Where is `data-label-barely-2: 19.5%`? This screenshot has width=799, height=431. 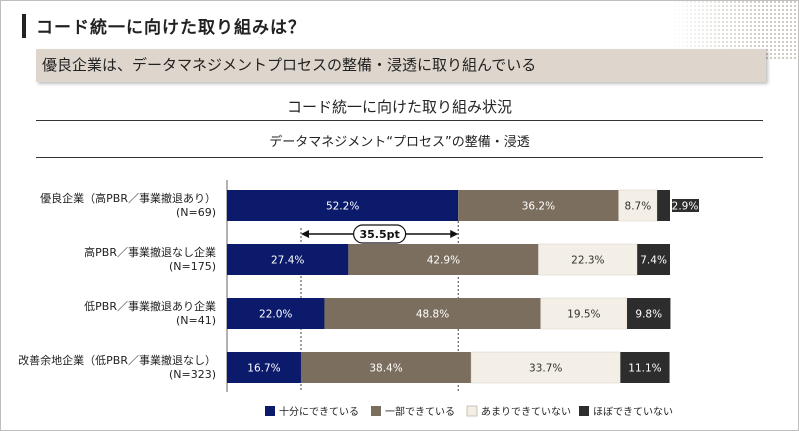
data-label-barely-2: 19.5% is located at coordinates (583, 315).